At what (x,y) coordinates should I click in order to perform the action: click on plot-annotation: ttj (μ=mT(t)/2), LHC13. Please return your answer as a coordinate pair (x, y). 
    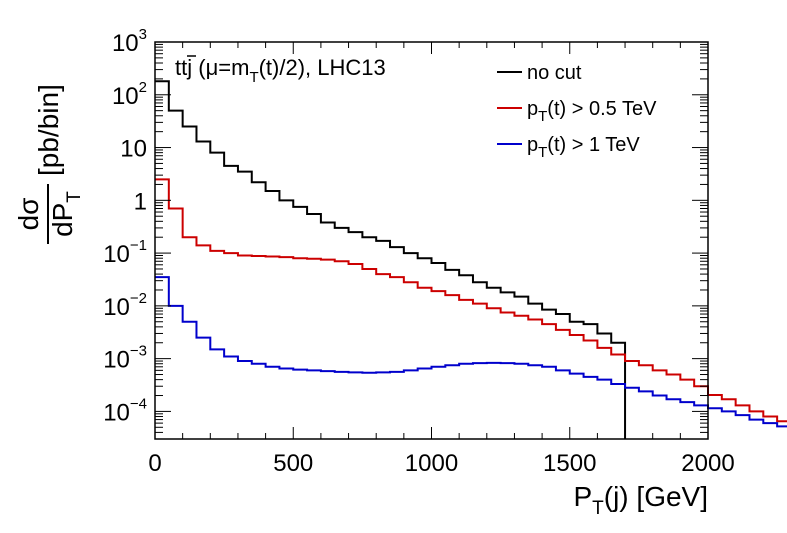
    Looking at the image, I should click on (280, 70).